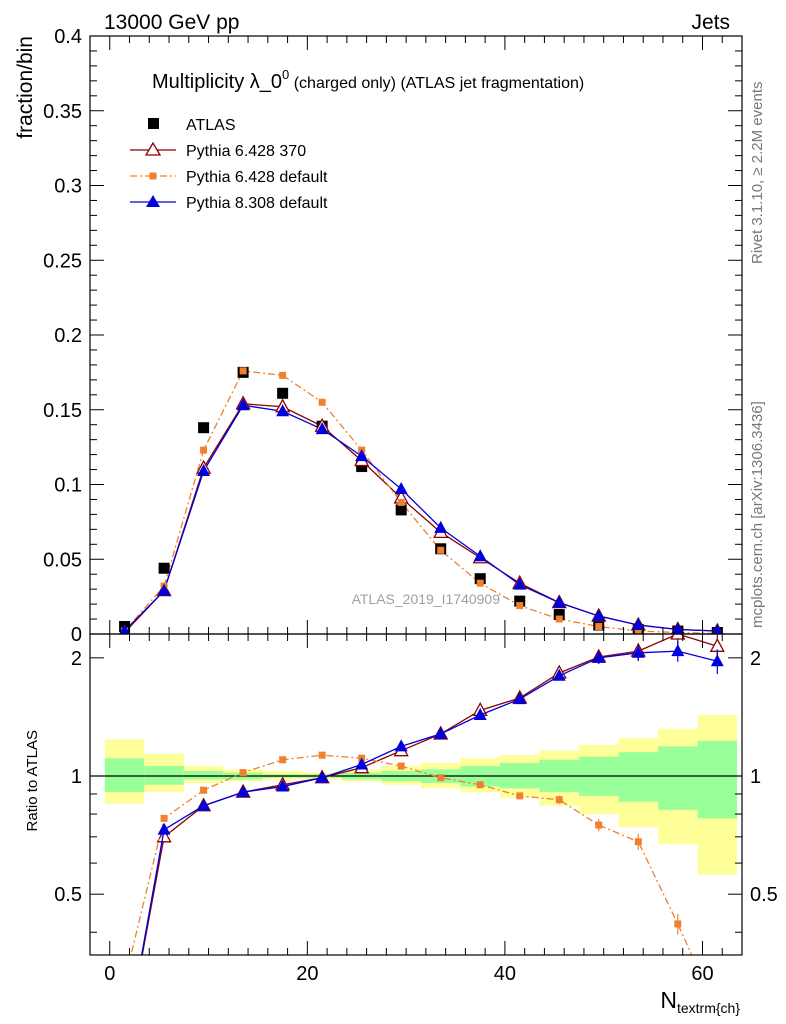 This screenshot has height=1024, width=786. I want to click on ratio-xlabel: Ntextrm{ch}, so click(700, 1001).